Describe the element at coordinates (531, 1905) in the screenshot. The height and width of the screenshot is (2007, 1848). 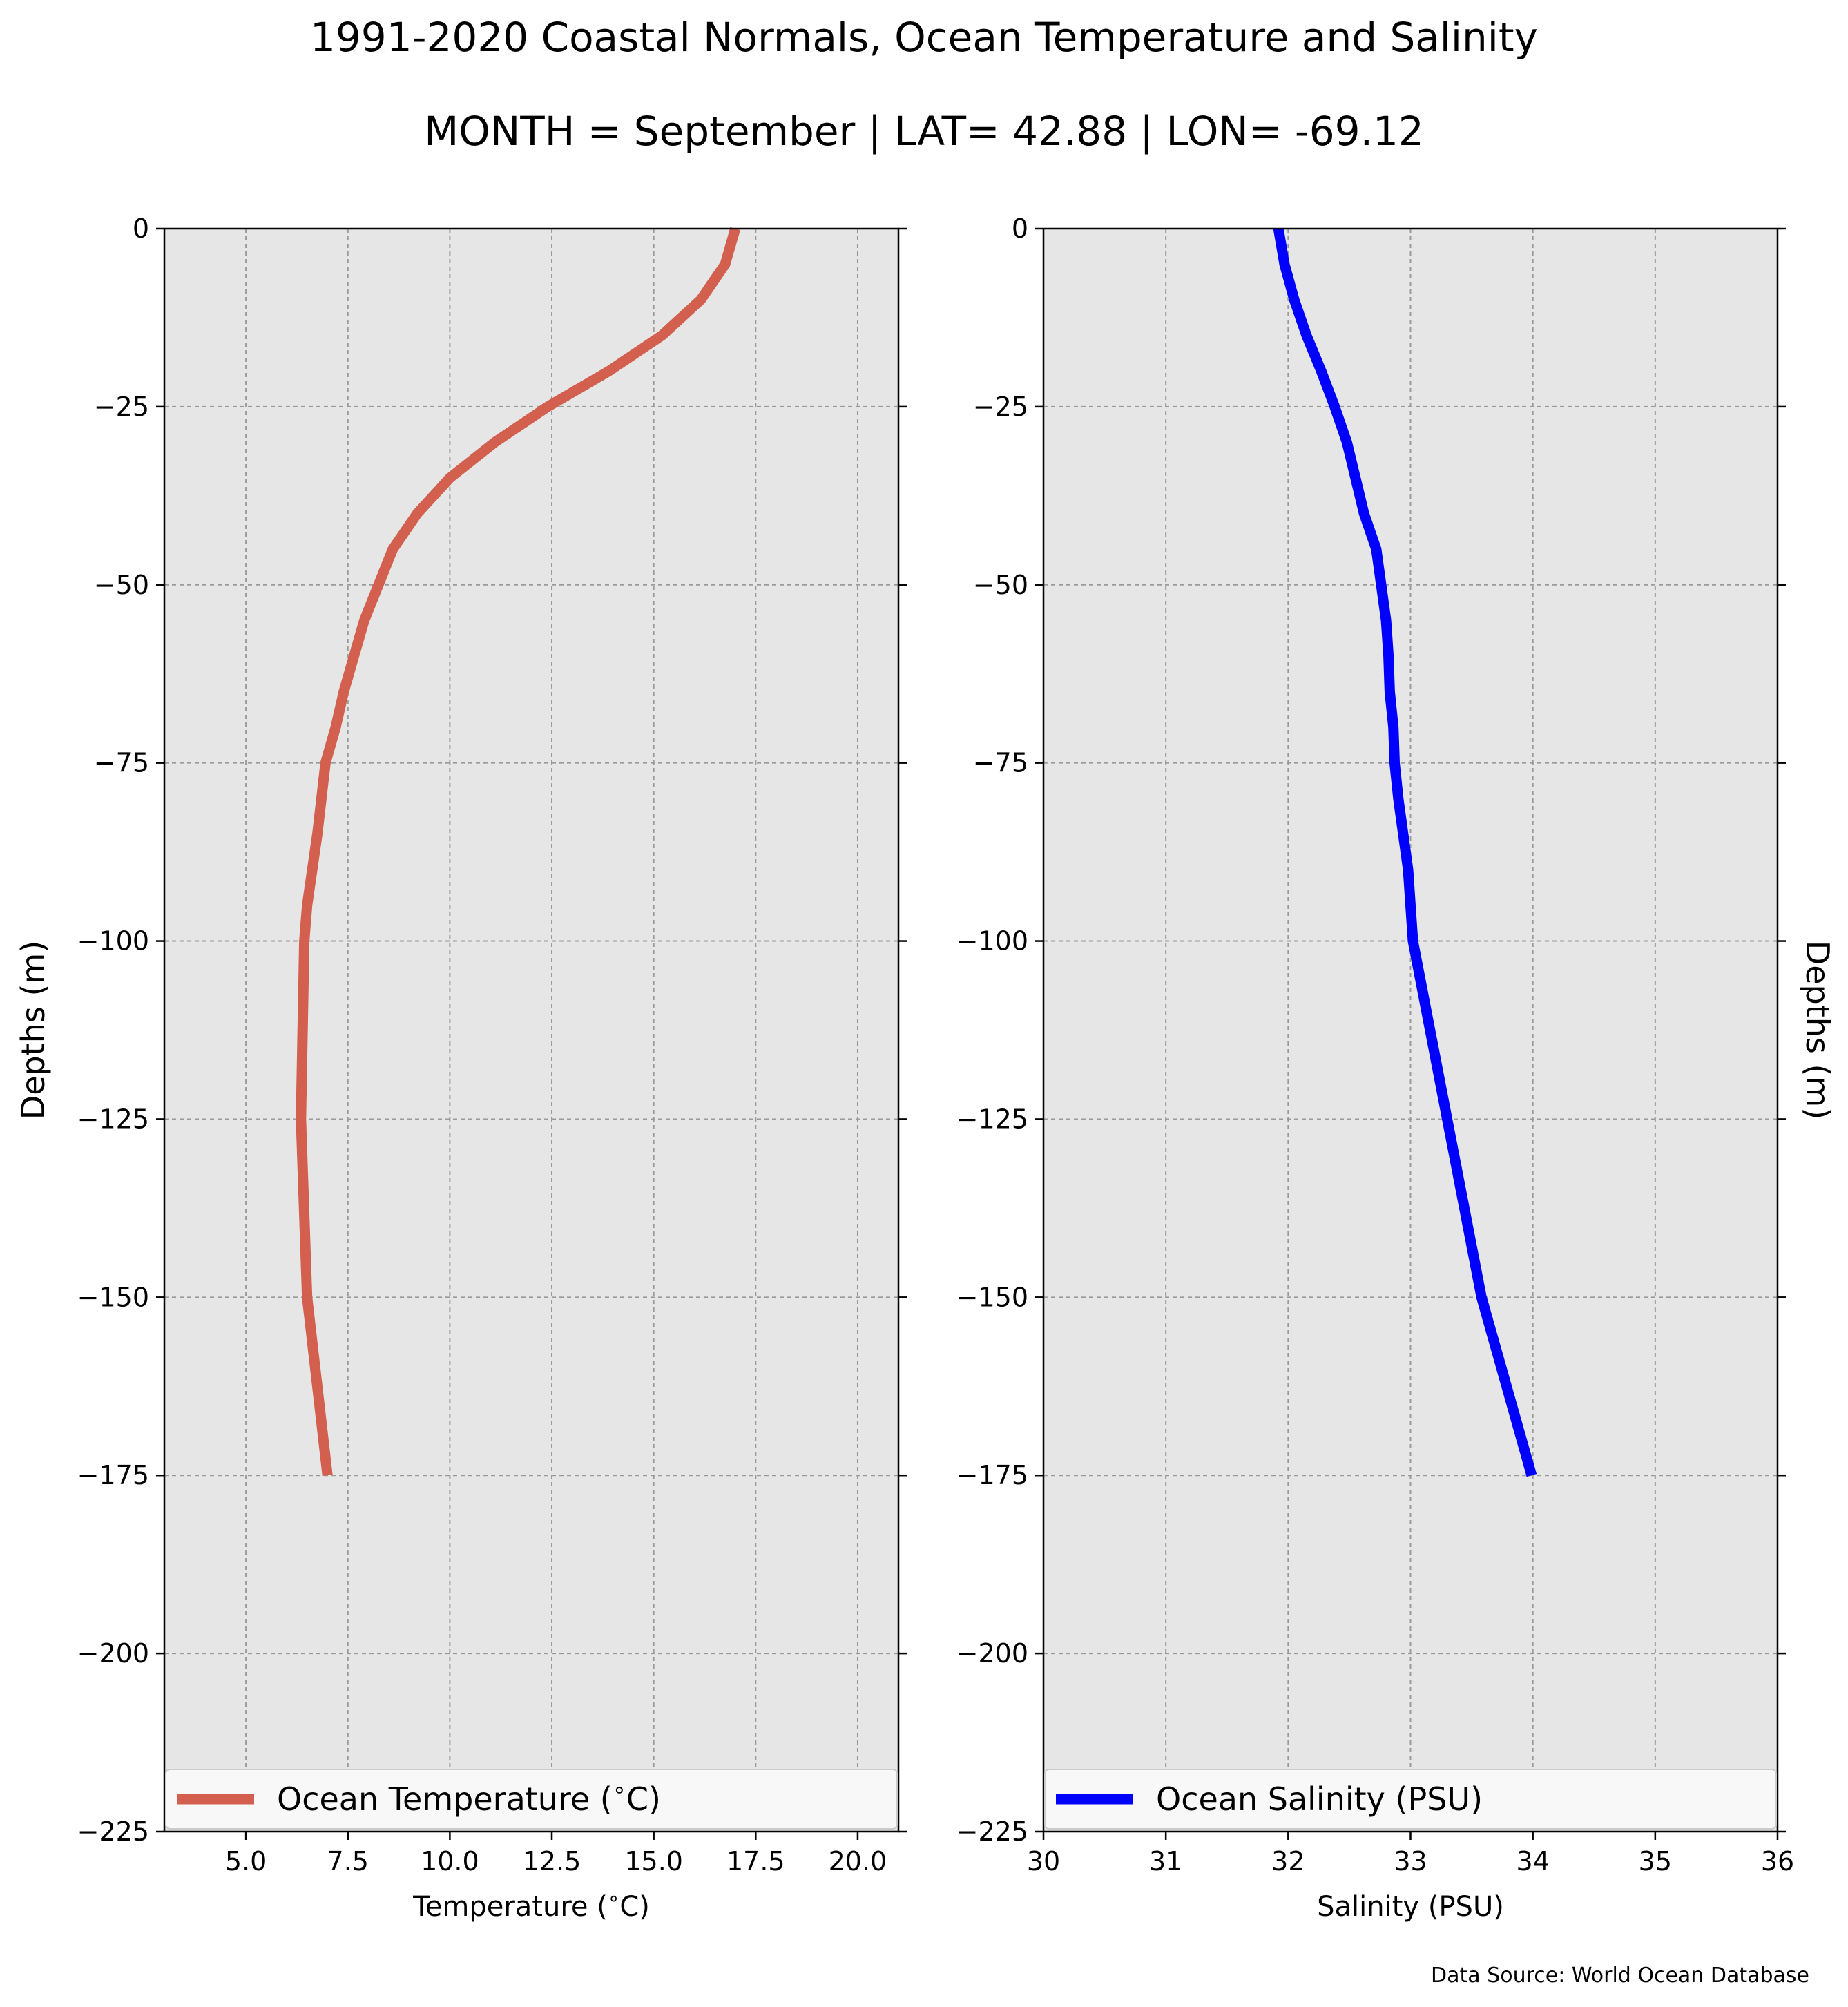
I see `x-axis-label: Temperature (∘C)` at that location.